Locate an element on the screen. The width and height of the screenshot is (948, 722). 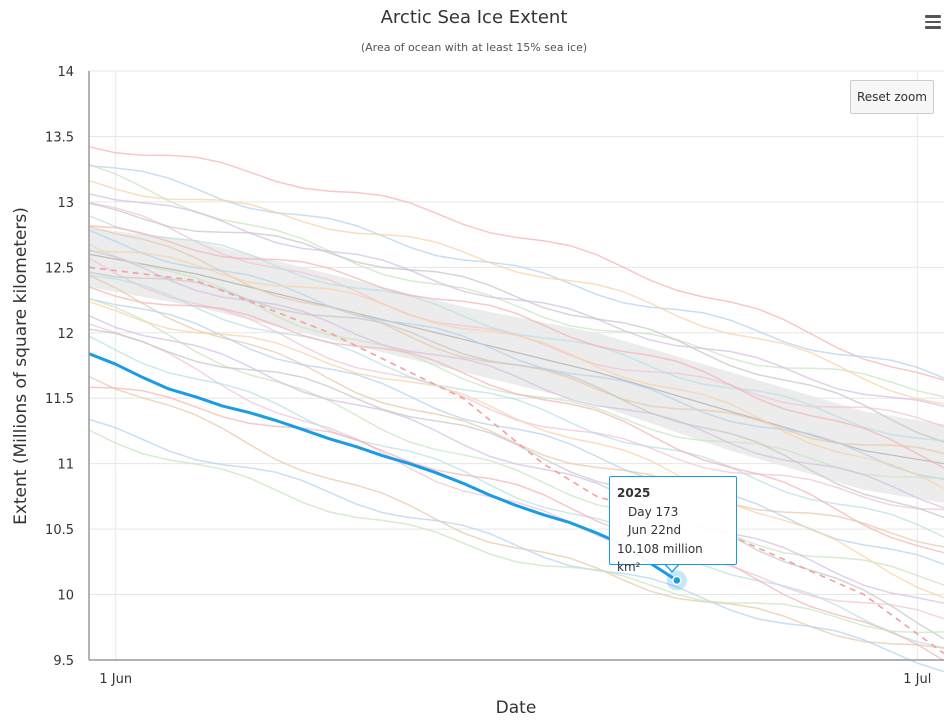
tooltip-value: 10.108 million km² is located at coordinates (660, 558).